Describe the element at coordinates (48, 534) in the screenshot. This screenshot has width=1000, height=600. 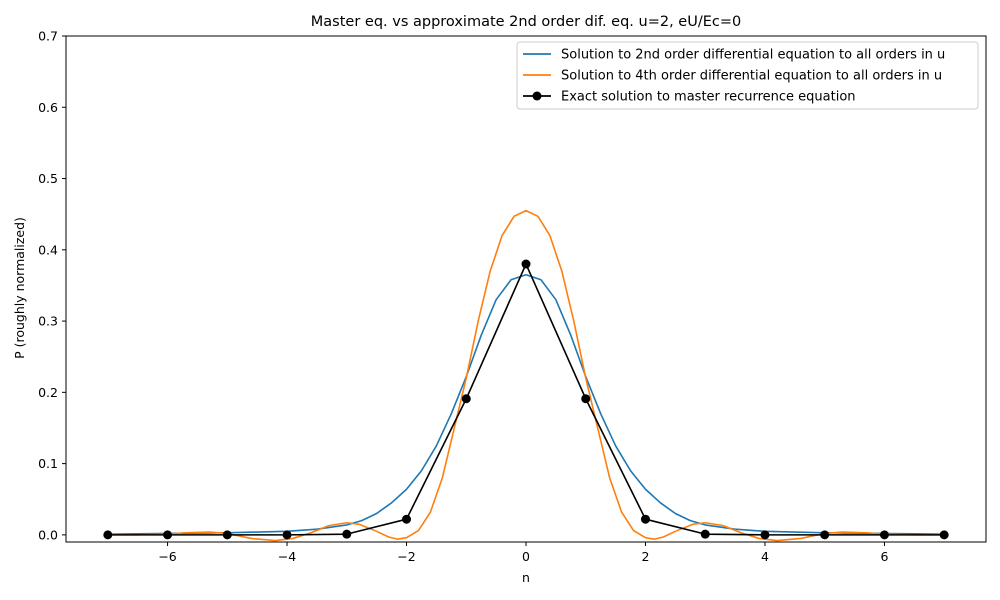
I see `y-tick-label: 0.0` at that location.